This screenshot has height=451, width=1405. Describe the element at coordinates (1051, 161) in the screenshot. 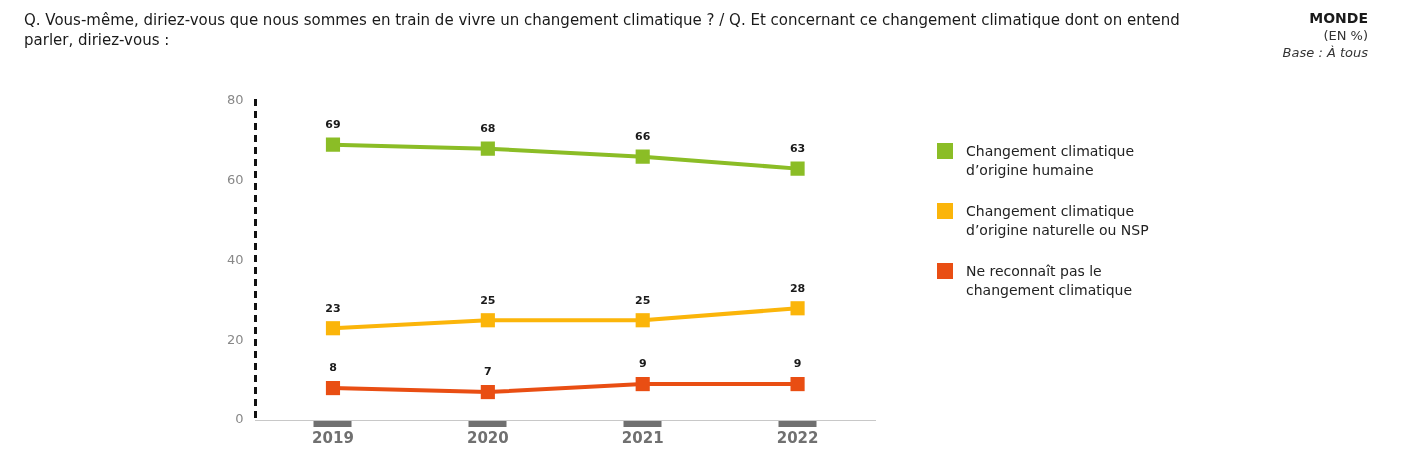

I see `legend-label: Changement climatique d’origine humaine` at that location.